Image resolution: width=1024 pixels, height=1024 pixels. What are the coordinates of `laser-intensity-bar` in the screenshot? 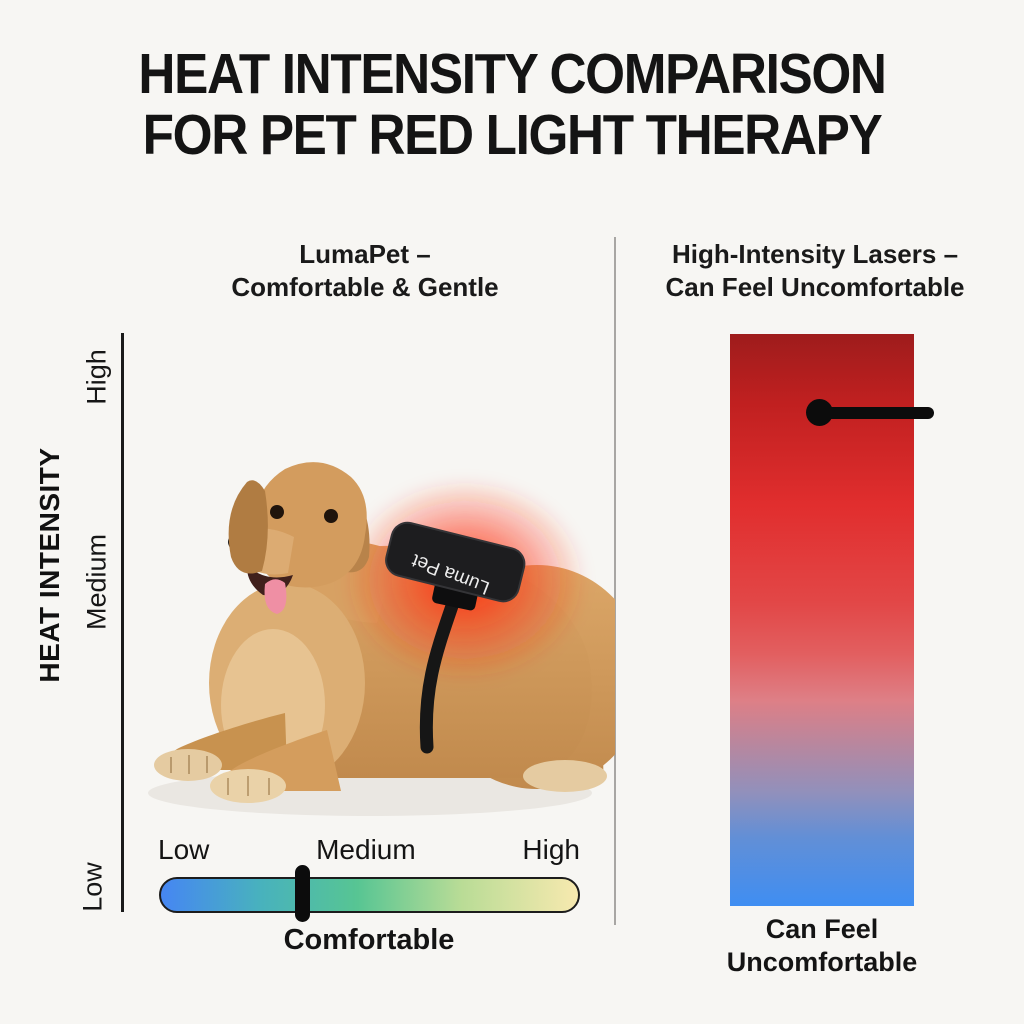 It's located at (822, 620).